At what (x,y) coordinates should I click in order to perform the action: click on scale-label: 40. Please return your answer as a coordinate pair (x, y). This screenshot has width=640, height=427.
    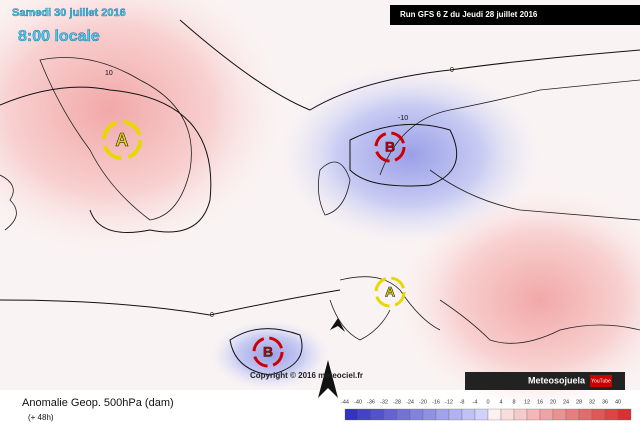
    Looking at the image, I should click on (618, 402).